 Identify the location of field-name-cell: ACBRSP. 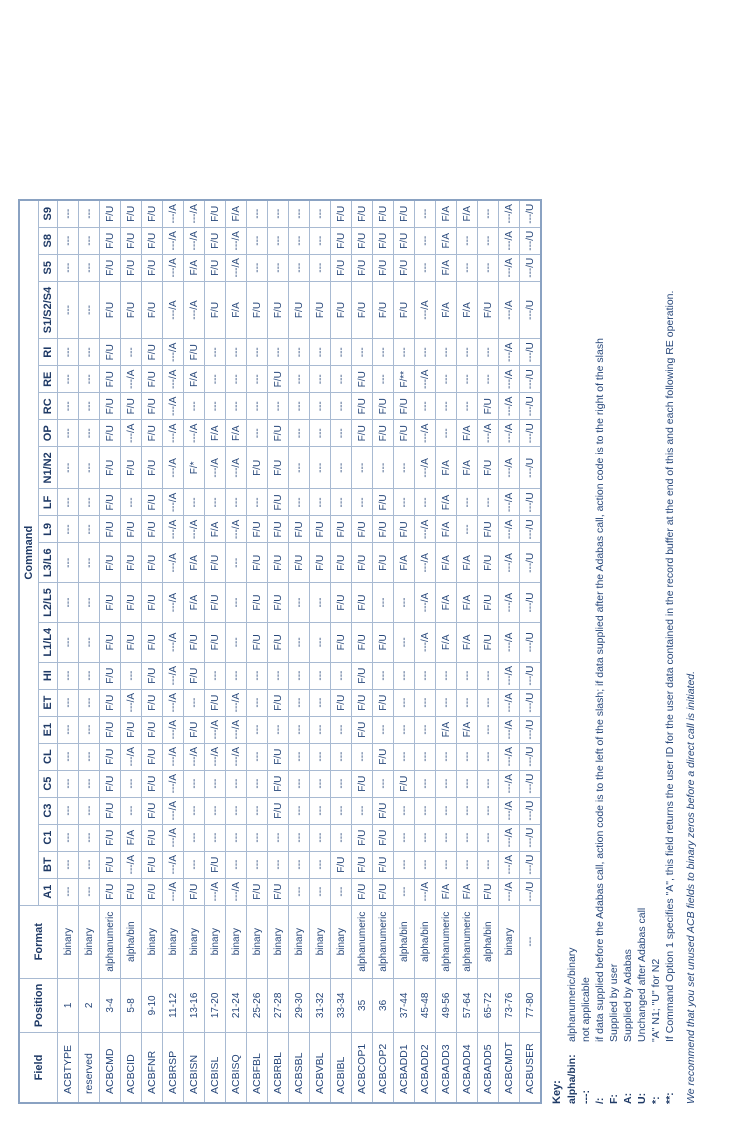
(173, 1067).